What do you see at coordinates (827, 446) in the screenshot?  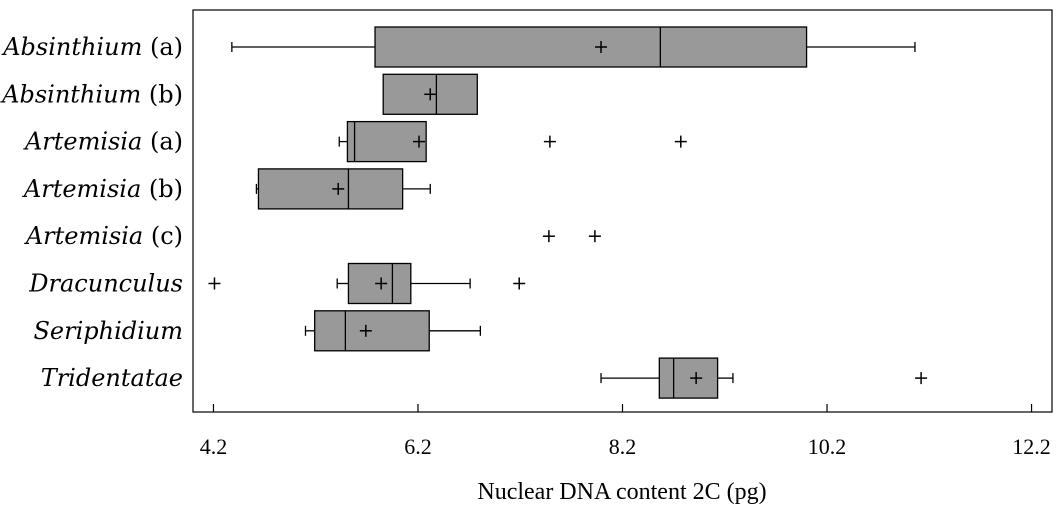 I see `x-tick-label: 10.2` at bounding box center [827, 446].